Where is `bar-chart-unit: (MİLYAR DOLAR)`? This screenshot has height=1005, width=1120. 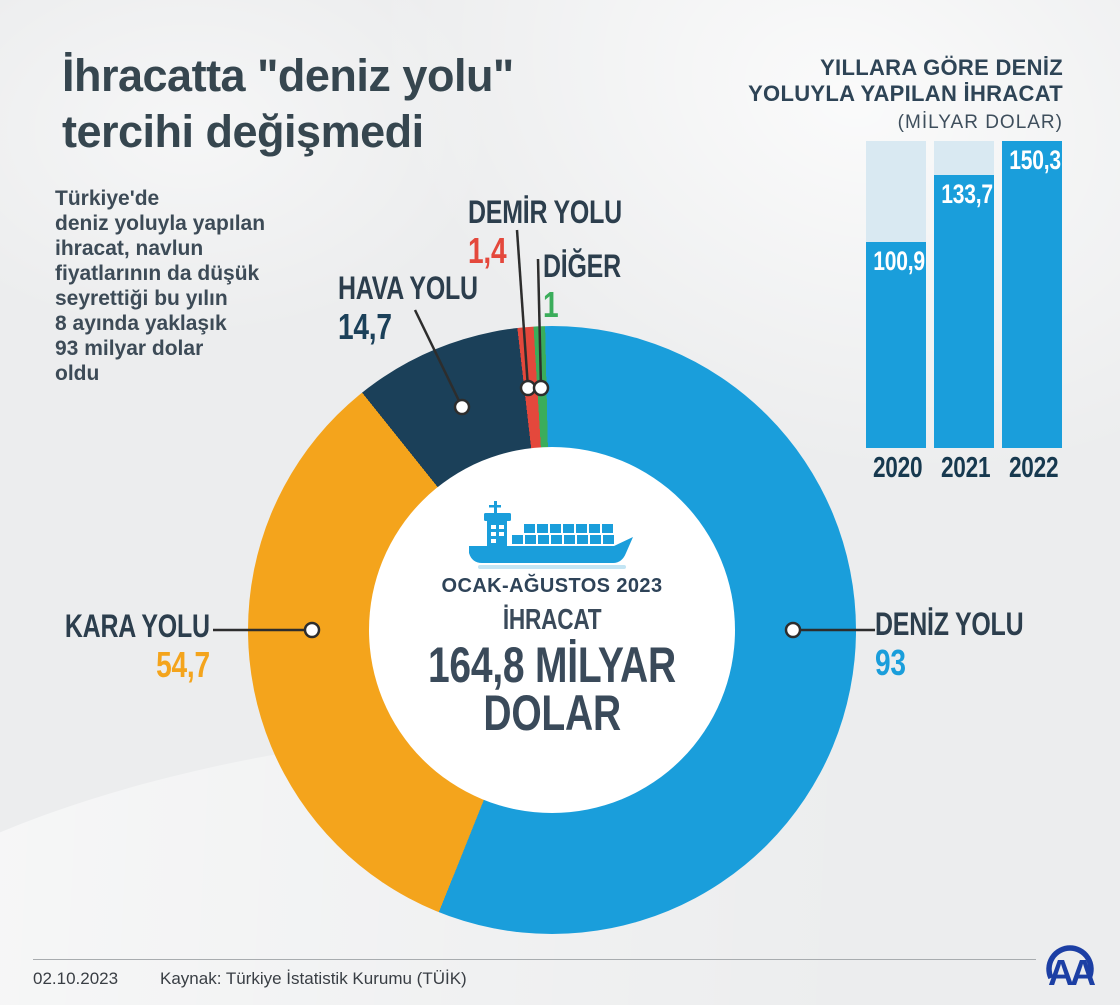 bar-chart-unit: (MİLYAR DOLAR) is located at coordinates (980, 122).